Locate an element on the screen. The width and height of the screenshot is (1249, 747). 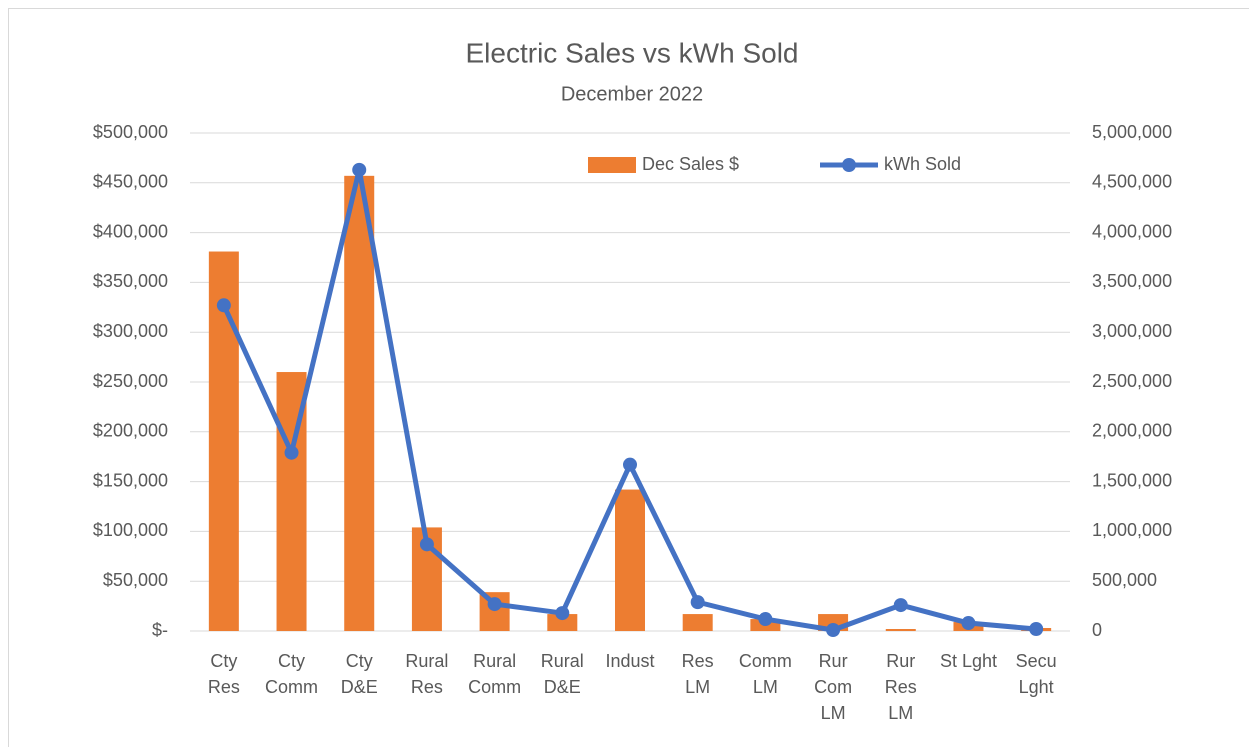
chart-title: Electric Sales vs kWh Sold is located at coordinates (632, 52).